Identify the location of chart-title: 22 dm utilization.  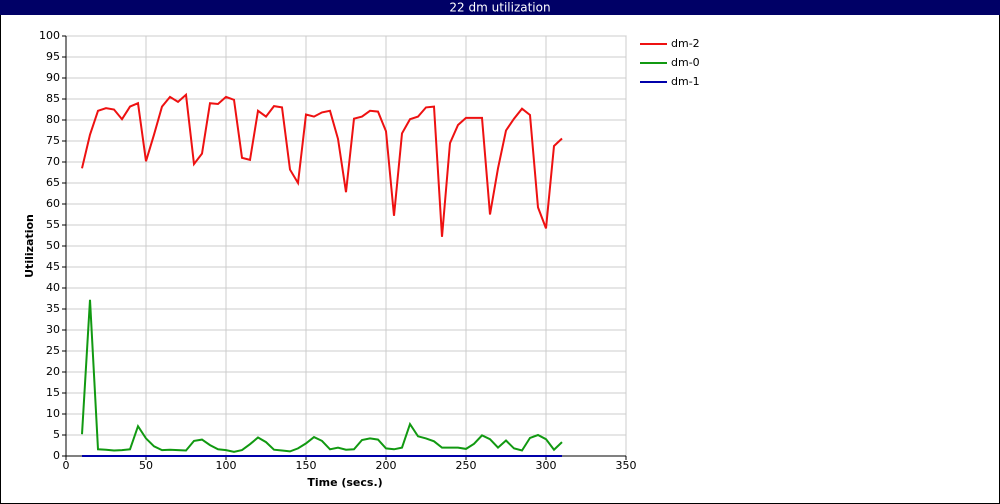
(499, 8).